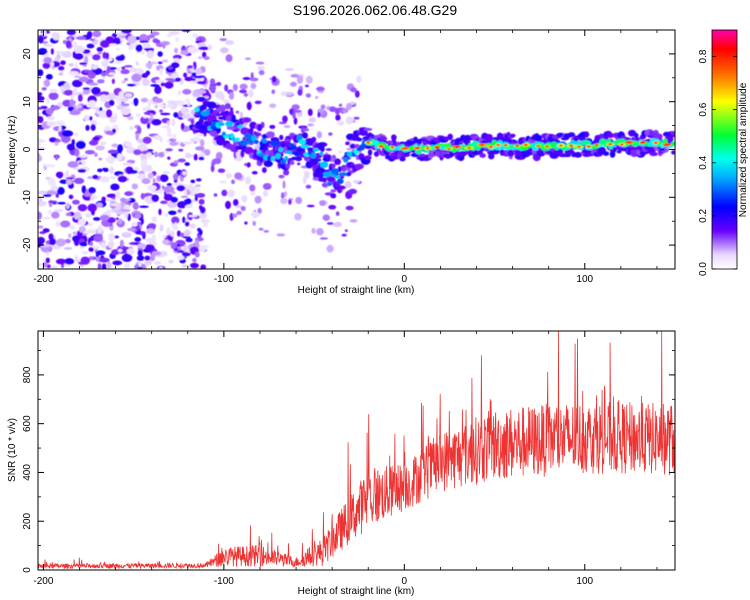 Image resolution: width=750 pixels, height=600 pixels. Describe the element at coordinates (703, 162) in the screenshot. I see `colorbar-tick-label: 0.4` at that location.